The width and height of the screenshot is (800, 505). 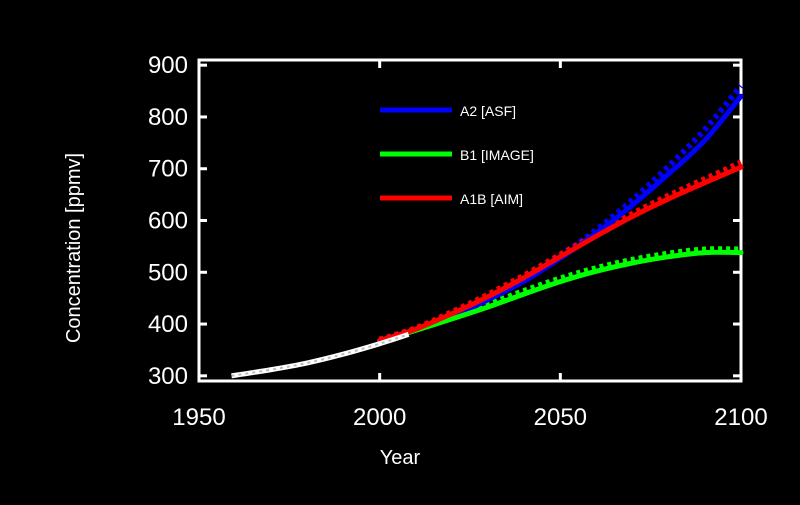 What do you see at coordinates (488, 111) in the screenshot?
I see `legend-label: A2 [ASF]` at bounding box center [488, 111].